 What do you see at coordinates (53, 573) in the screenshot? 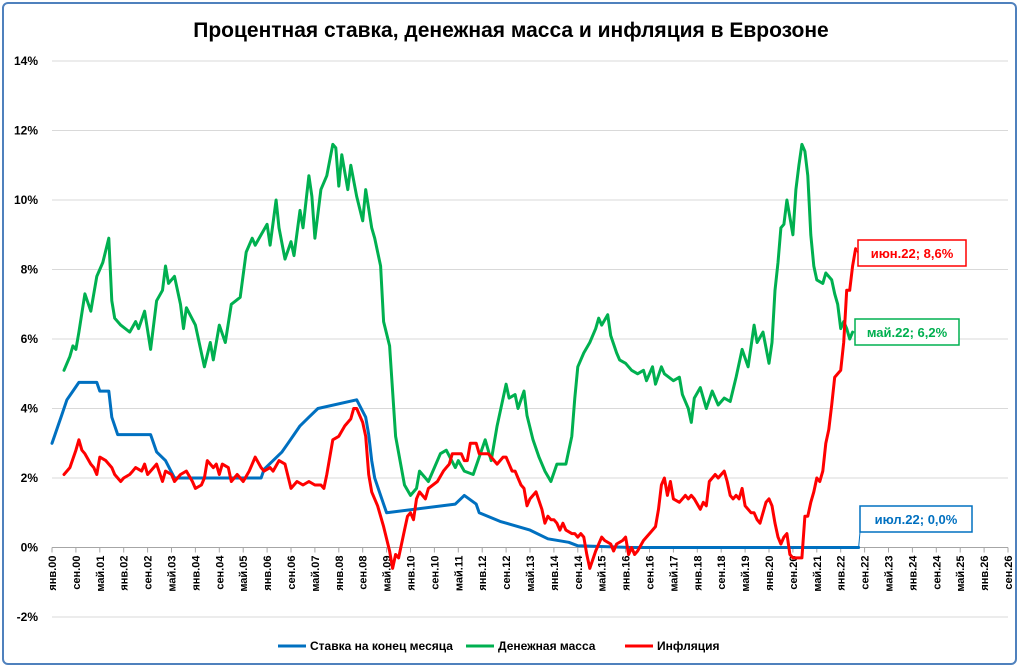
I see `x-tick-label: янв.00` at bounding box center [53, 573].